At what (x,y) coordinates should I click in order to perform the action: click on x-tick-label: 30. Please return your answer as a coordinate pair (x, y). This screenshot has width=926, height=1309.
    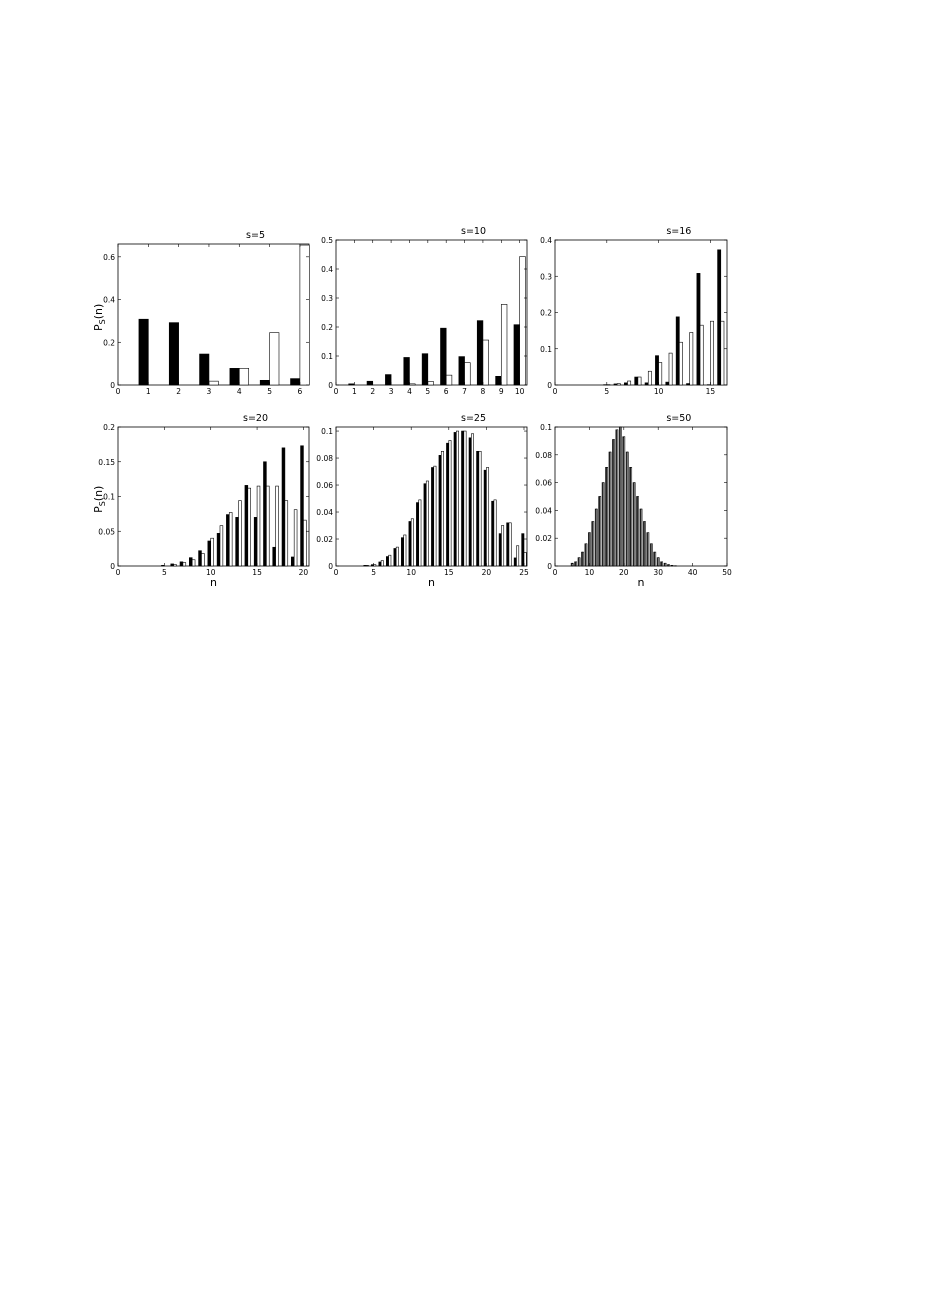
    Looking at the image, I should click on (658, 572).